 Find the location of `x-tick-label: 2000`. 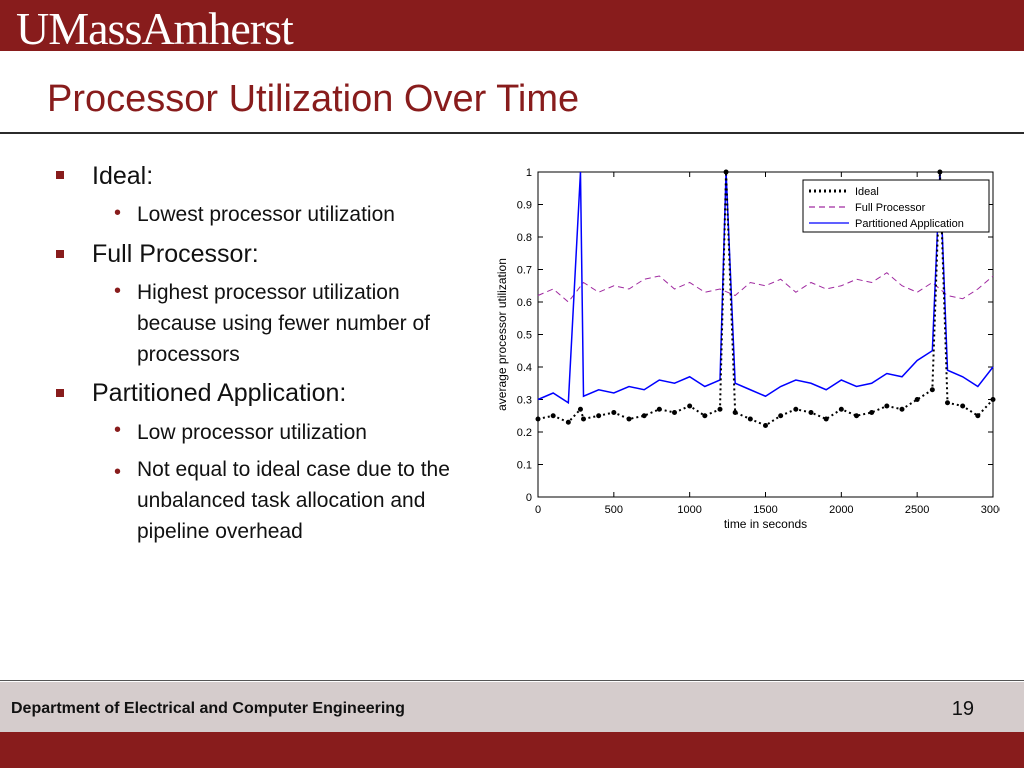

x-tick-label: 2000 is located at coordinates (841, 510).